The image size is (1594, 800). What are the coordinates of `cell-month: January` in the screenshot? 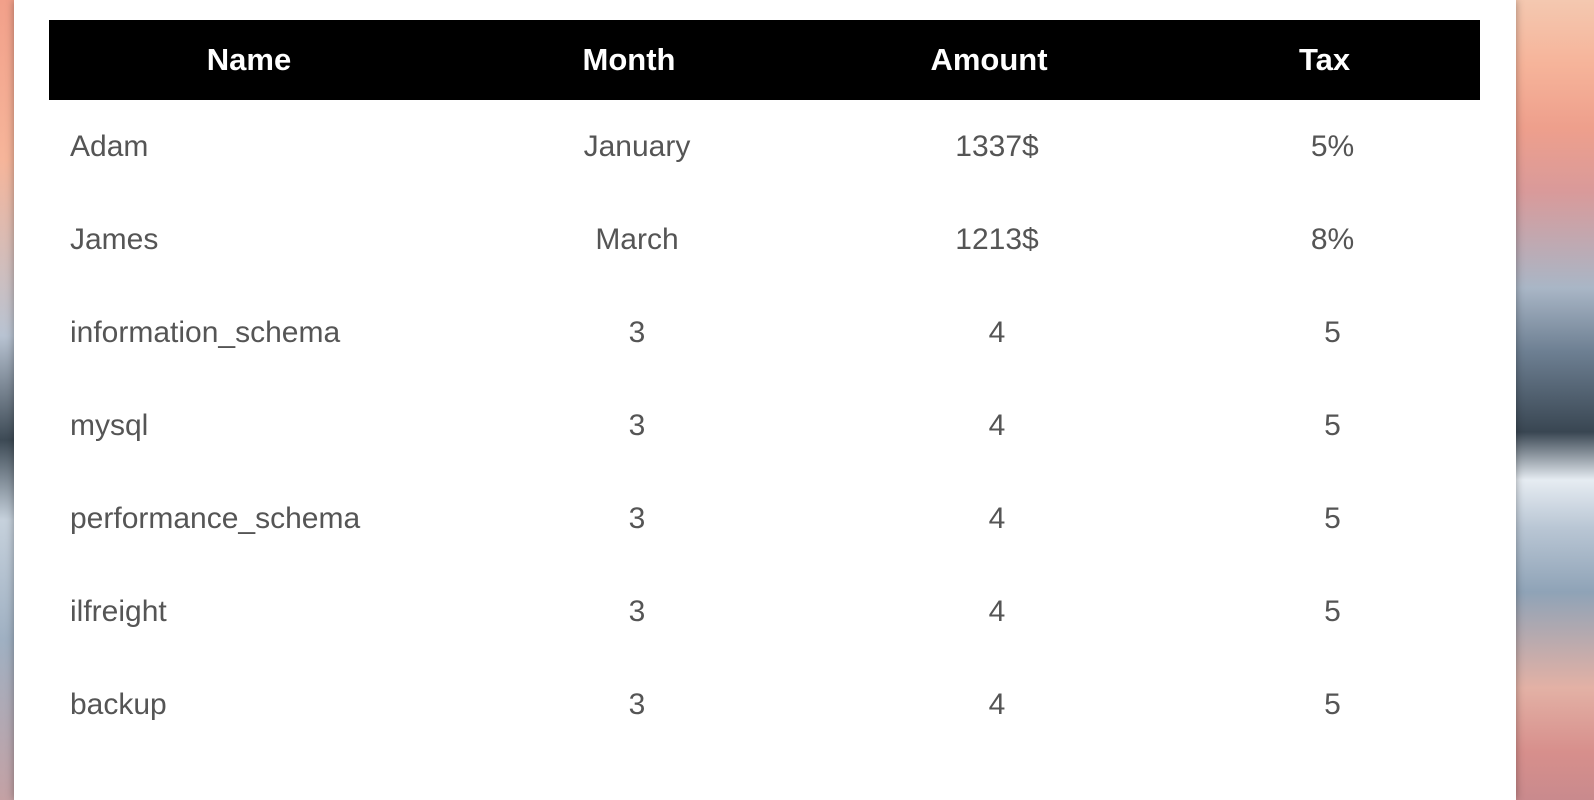 It's located at (637, 146).